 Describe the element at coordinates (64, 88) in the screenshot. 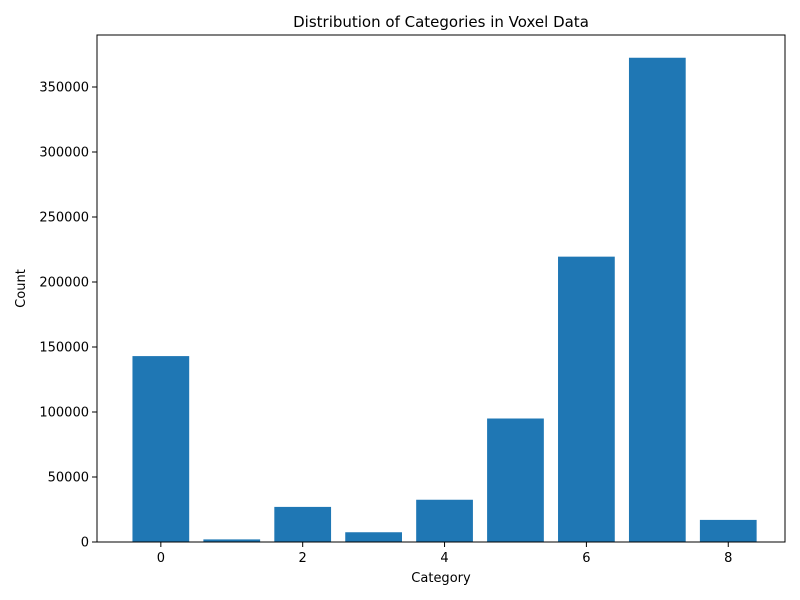

I see `y-tick-label: 350000` at that location.